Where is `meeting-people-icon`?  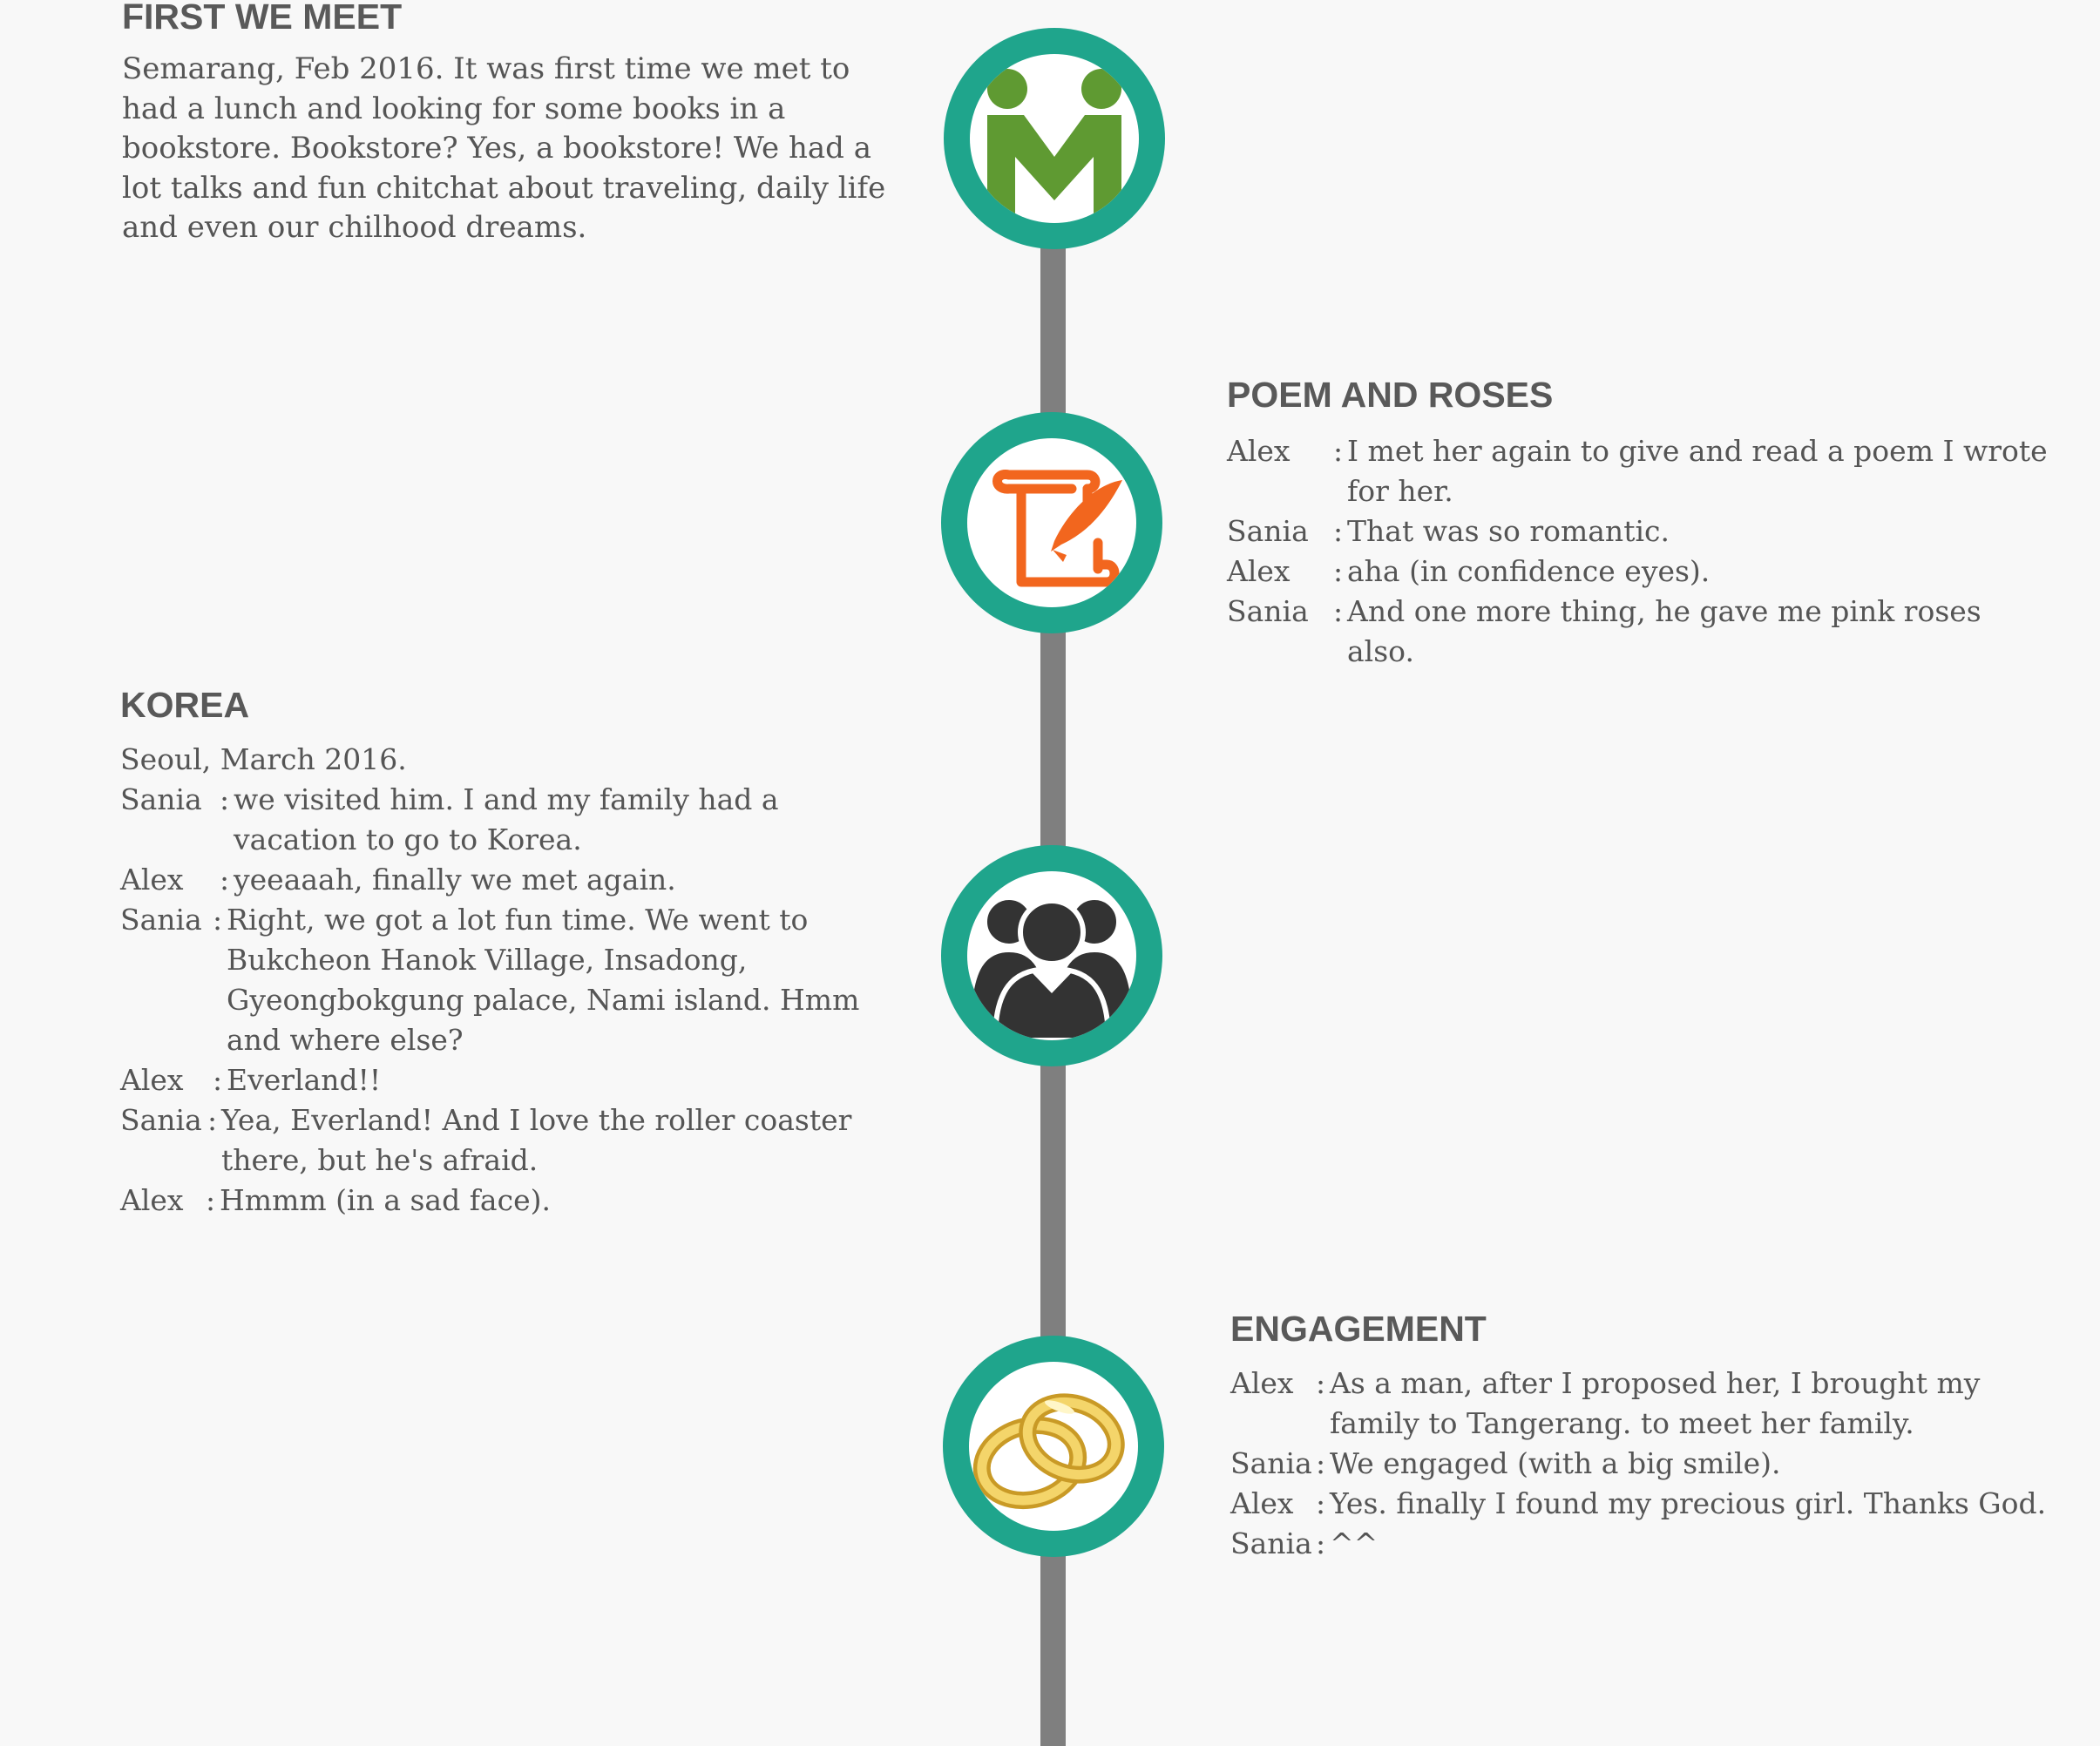 meeting-people-icon is located at coordinates (1054, 142).